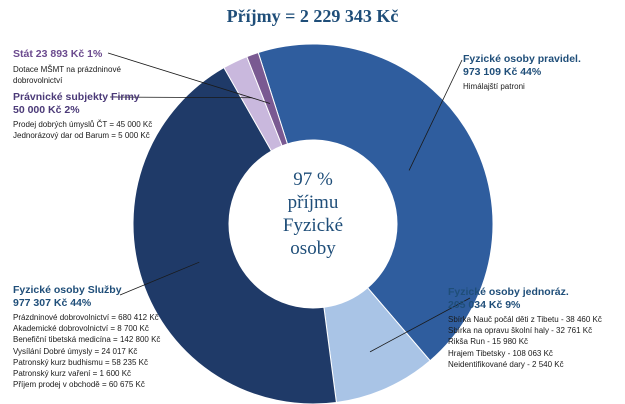 The width and height of the screenshot is (625, 404). What do you see at coordinates (46, 109) in the screenshot?
I see `label-pravnicke-value: 50 000 Kč 2%` at bounding box center [46, 109].